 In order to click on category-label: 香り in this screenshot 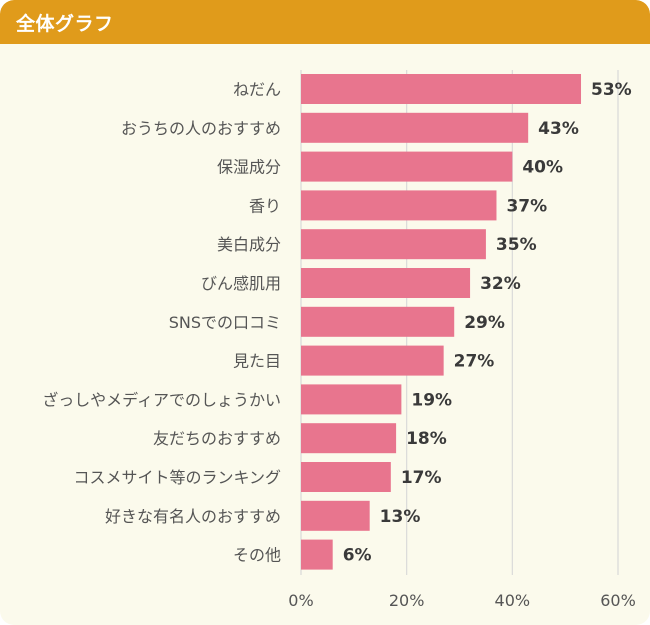, I will do `click(265, 205)`.